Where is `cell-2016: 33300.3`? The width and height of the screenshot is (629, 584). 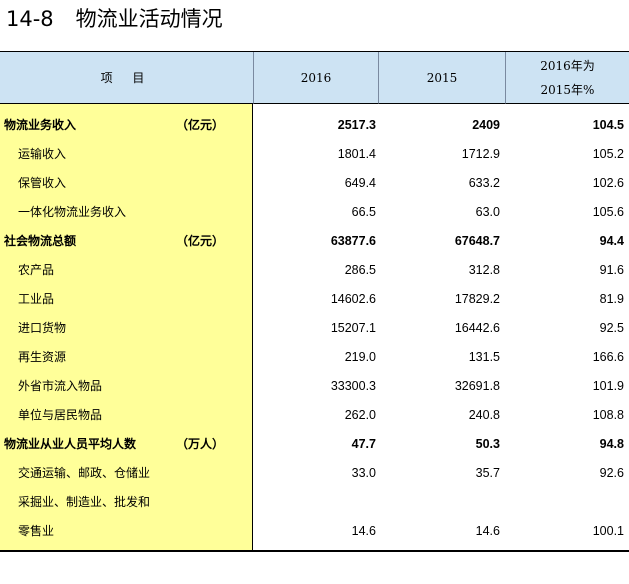
cell-2016: 33300.3 is located at coordinates (353, 386).